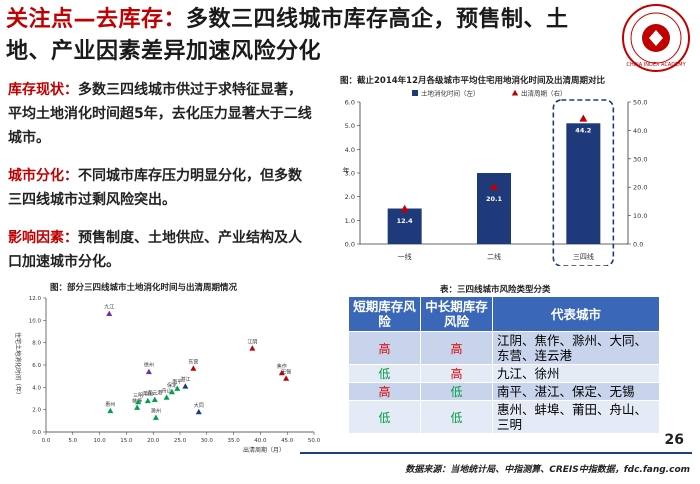  I want to click on x-tick-label: 一线, so click(405, 256).